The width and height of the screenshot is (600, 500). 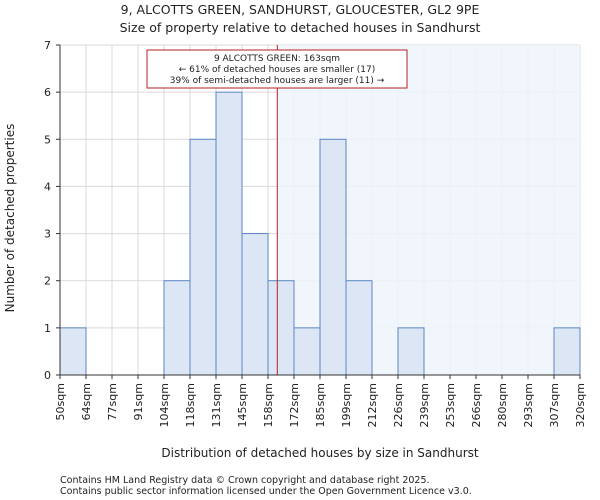 I want to click on x-tick-label: 172sqm, so click(x=294, y=405).